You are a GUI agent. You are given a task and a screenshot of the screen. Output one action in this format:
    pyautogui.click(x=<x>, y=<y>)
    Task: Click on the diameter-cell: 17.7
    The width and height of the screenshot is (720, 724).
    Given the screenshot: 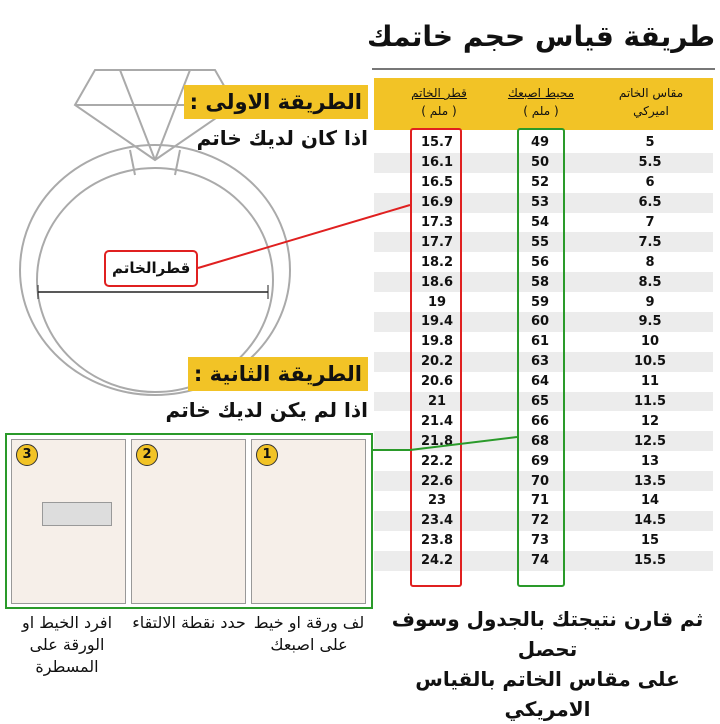 What is the action you would take?
    pyautogui.click(x=437, y=242)
    